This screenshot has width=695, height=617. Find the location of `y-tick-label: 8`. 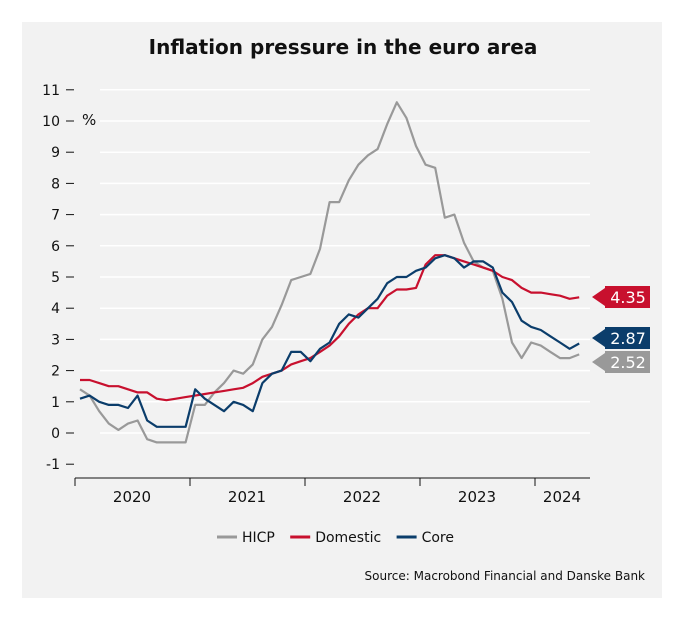

y-tick-label: 8 is located at coordinates (55, 184).